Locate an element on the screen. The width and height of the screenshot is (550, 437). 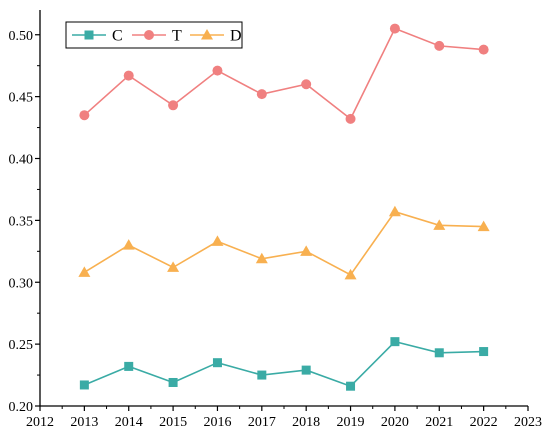
x-tick-label: 2020 is located at coordinates (395, 422).